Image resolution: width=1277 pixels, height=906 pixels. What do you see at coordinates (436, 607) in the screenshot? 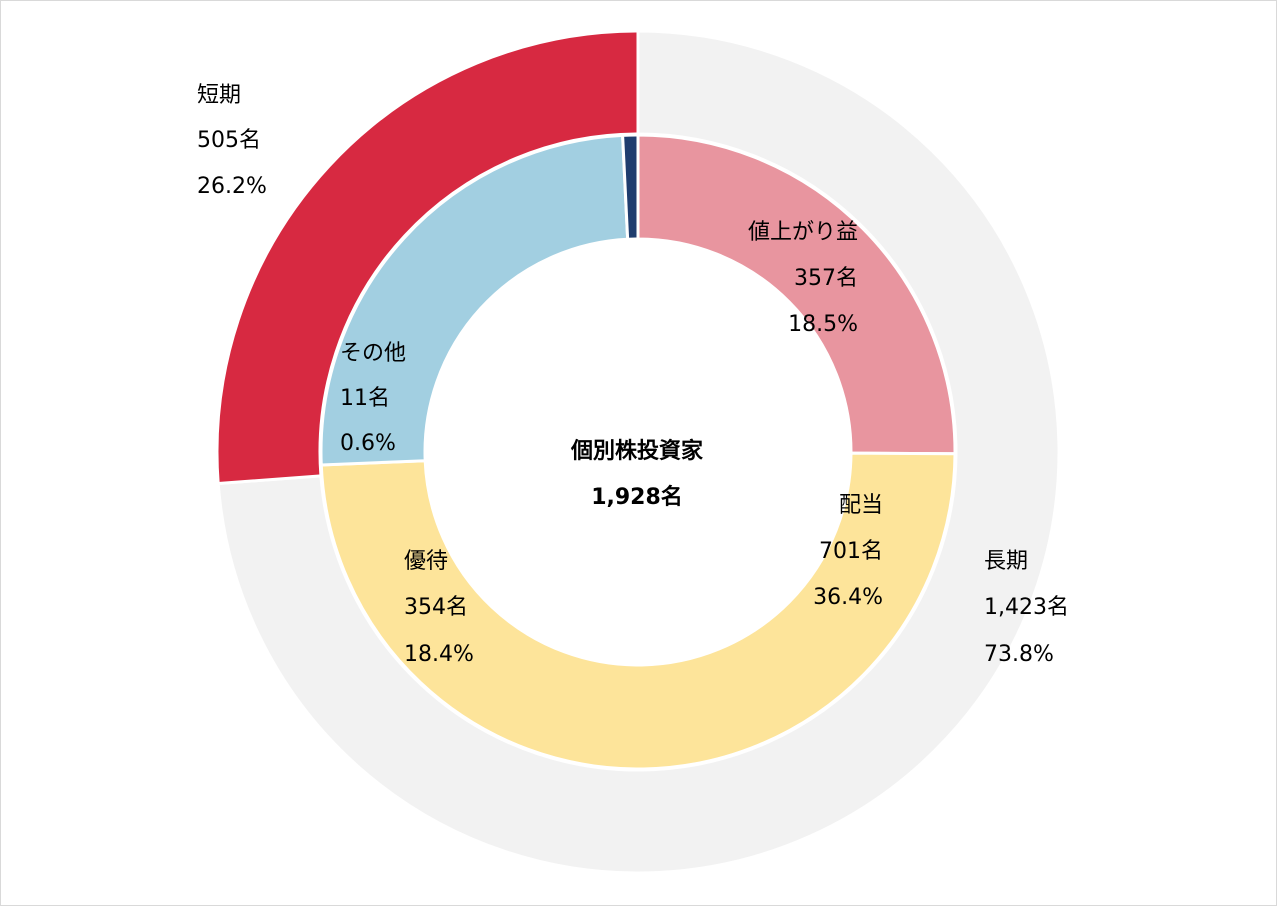
I see `inner-label-benefit-count: 354名` at bounding box center [436, 607].